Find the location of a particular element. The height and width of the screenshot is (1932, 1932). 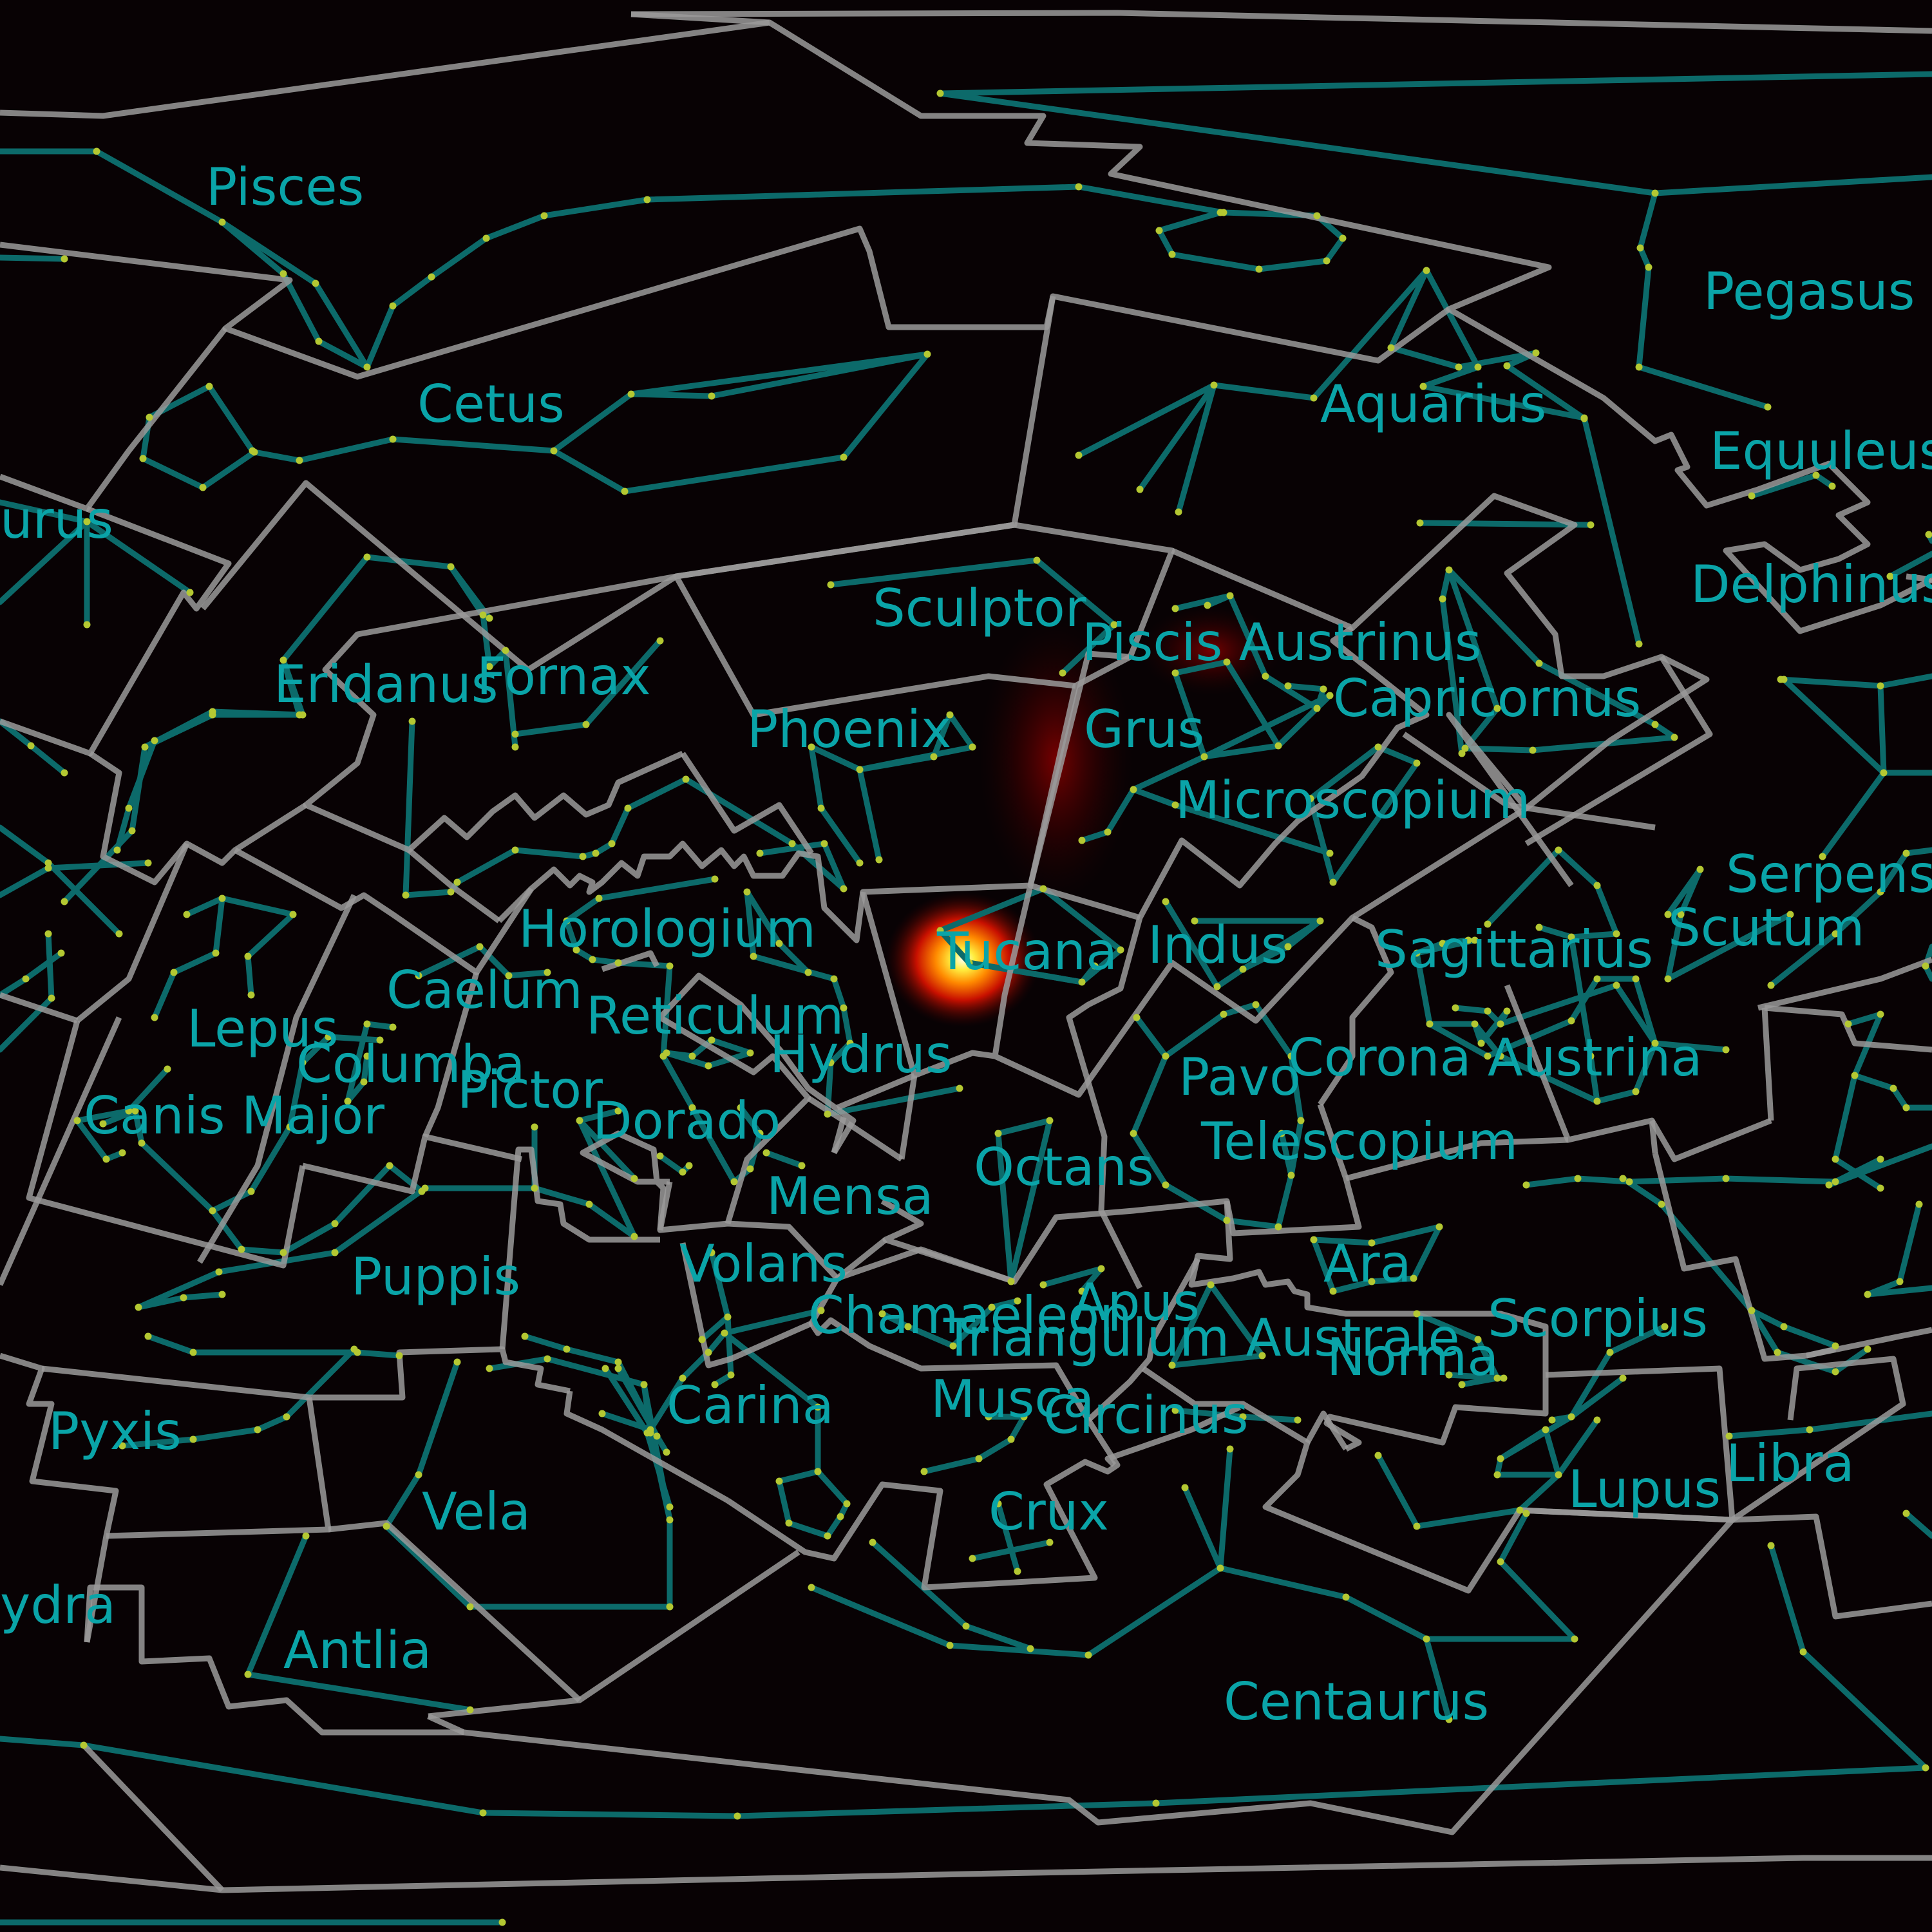

stick-sagittarius is located at coordinates (1552, 893).